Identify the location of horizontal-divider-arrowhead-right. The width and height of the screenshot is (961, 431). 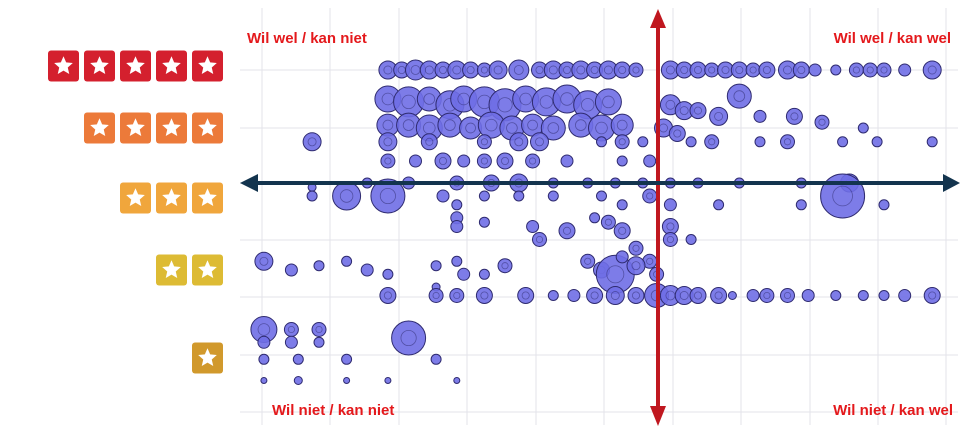
(951, 183).